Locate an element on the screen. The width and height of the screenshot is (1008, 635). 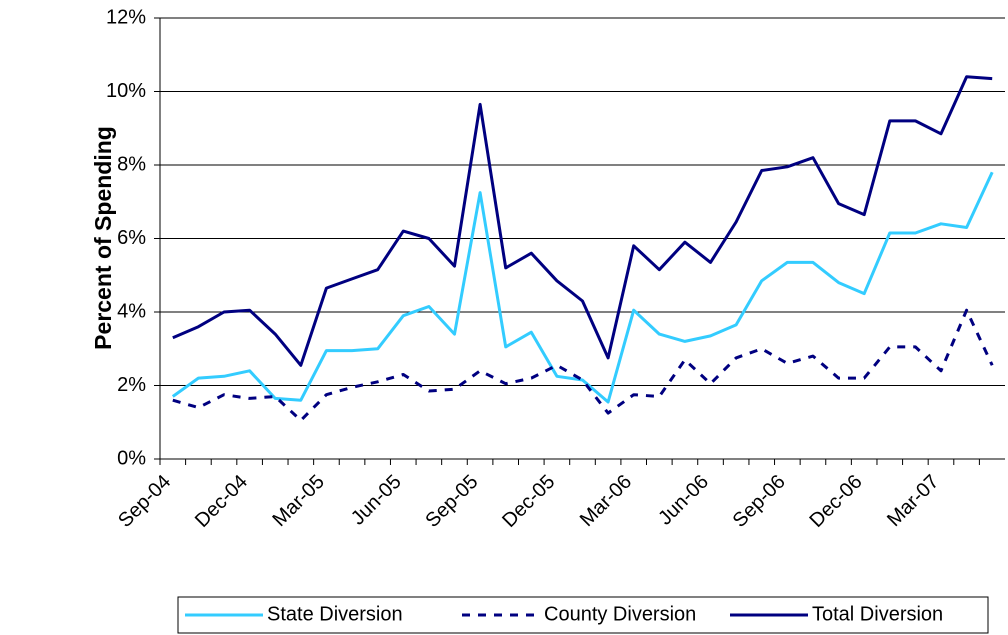
y-tick-label: 6% is located at coordinates (131, 238).